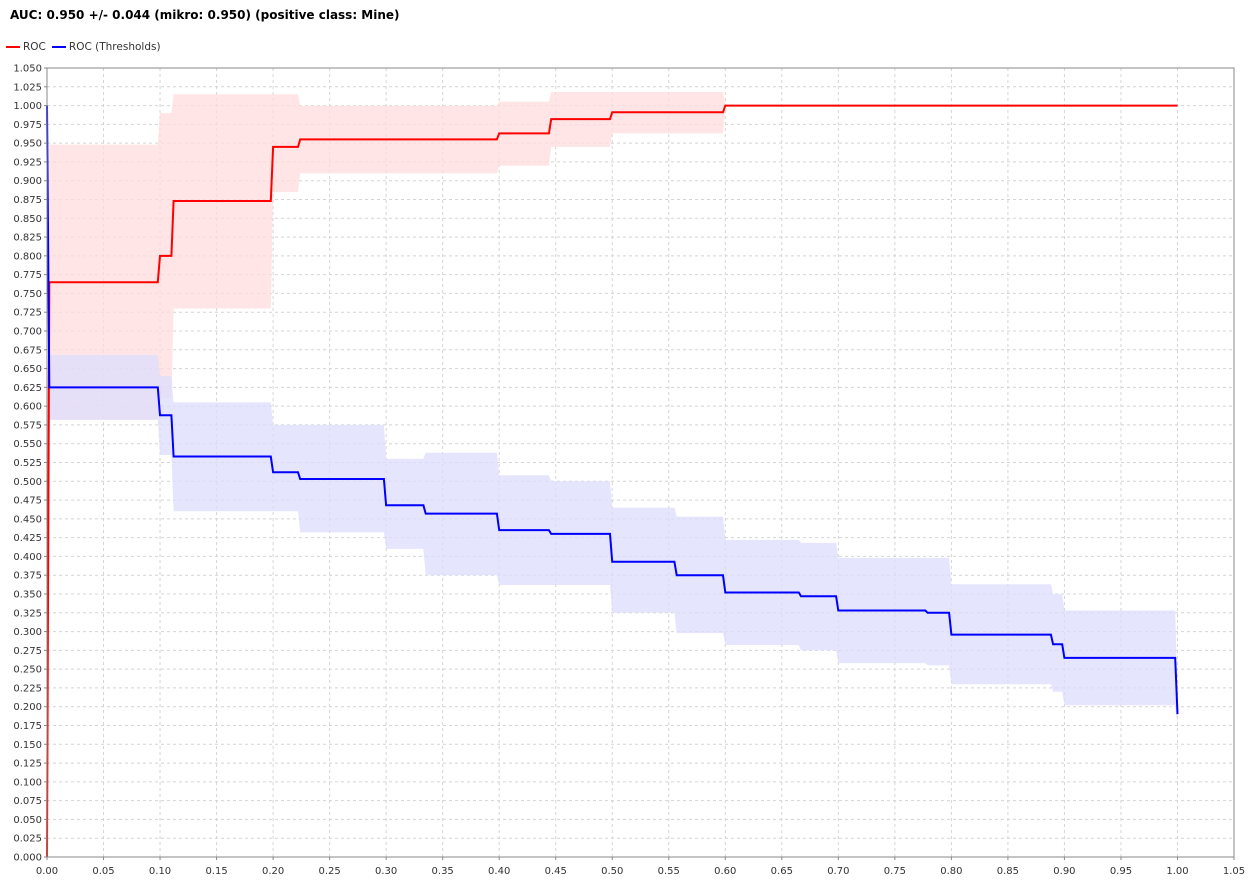 This screenshot has height=889, width=1251. I want to click on y-tick-label: 0.400, so click(27, 557).